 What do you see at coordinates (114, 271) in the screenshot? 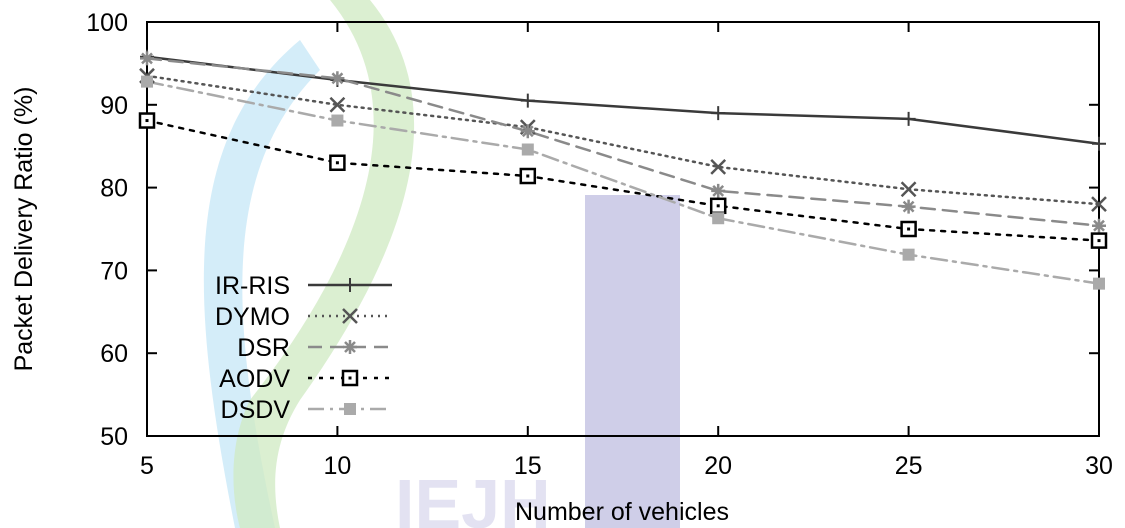
I see `y-tick-label: 70` at bounding box center [114, 271].